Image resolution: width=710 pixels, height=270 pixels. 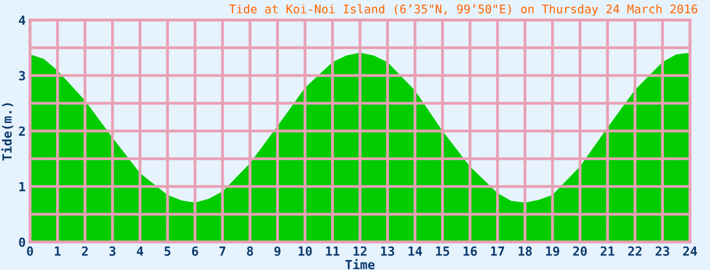 What do you see at coordinates (580, 251) in the screenshot?
I see `x-tick-label: 20` at bounding box center [580, 251].